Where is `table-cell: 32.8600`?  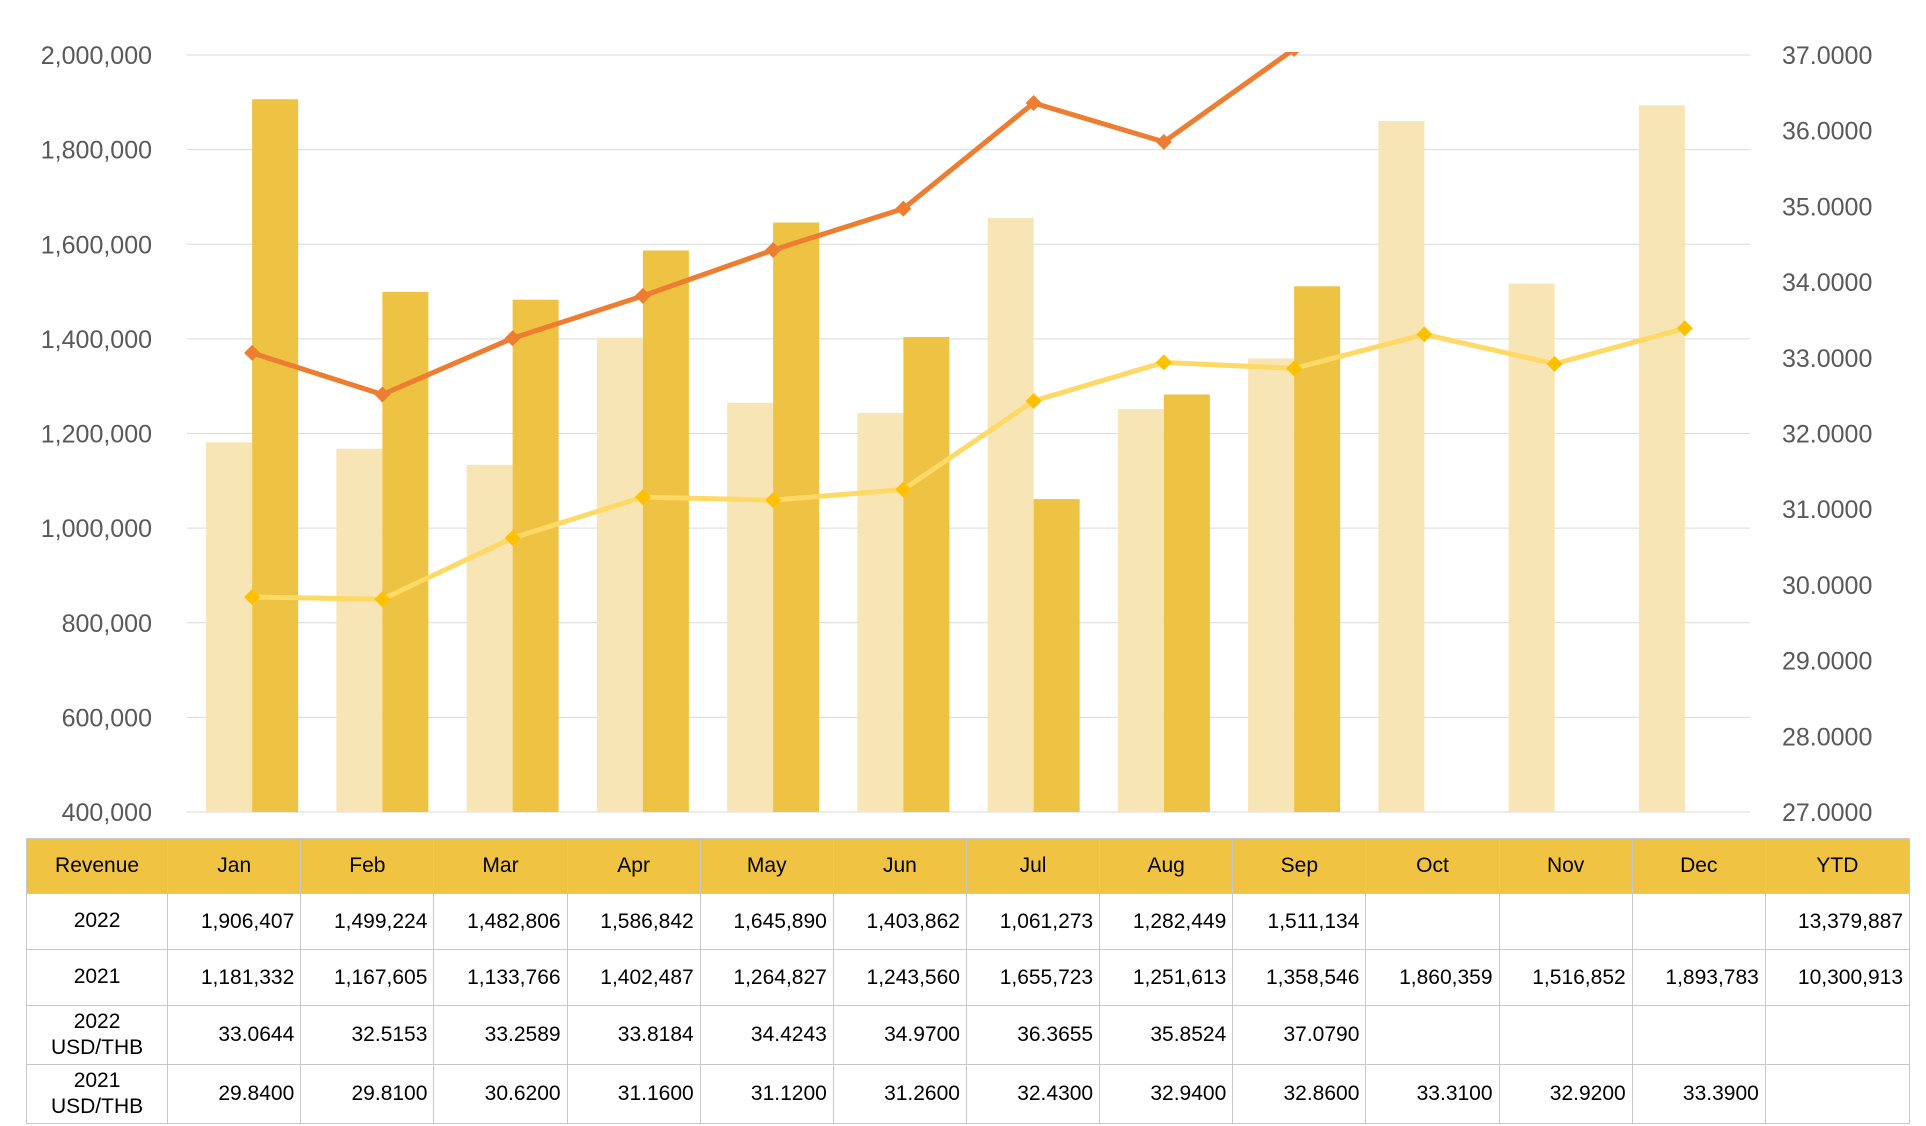
table-cell: 32.8600 is located at coordinates (1299, 1094).